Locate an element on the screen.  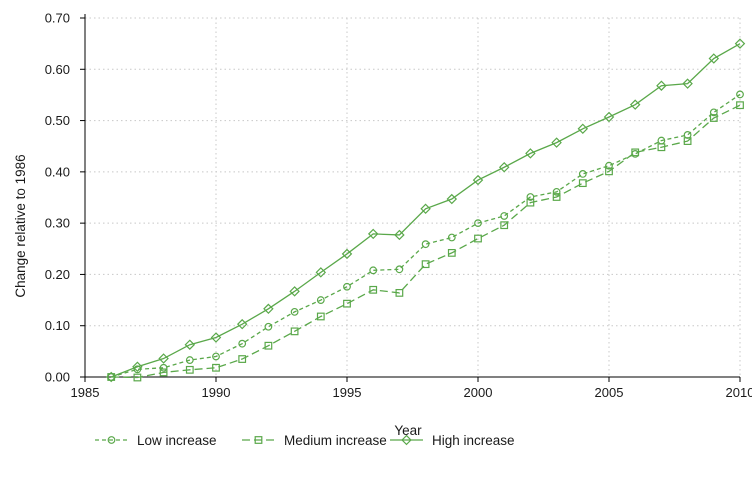
legend-label-low-increase: Low increase is located at coordinates (177, 440).